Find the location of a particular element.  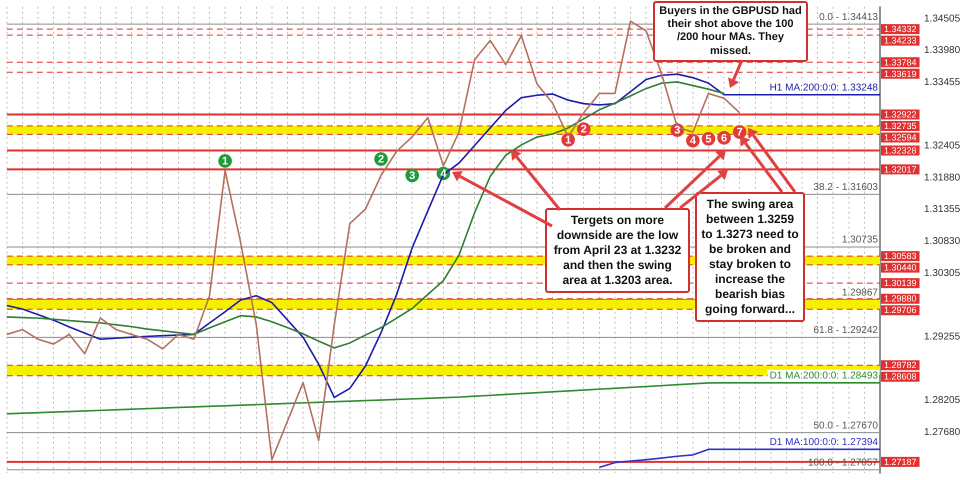

ref-line-label: 1.32922 is located at coordinates (900, 114).